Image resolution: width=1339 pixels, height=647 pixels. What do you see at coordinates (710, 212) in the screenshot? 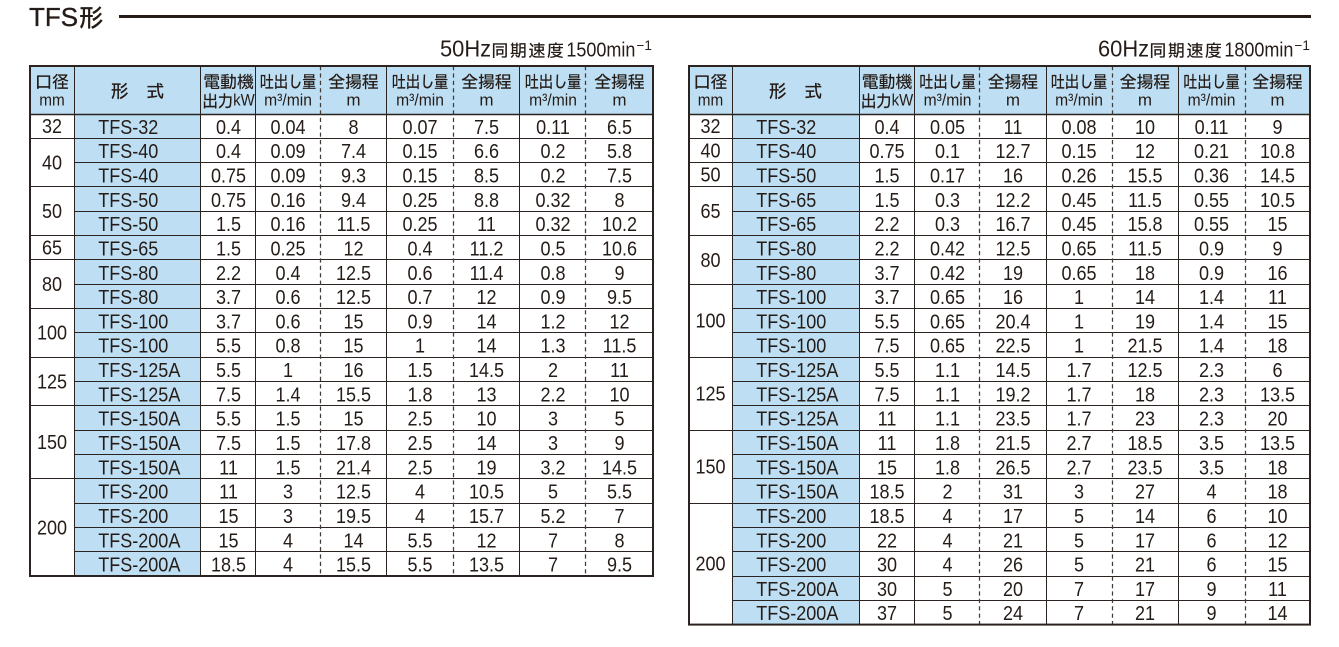
I see `svg-text: 65` at bounding box center [710, 212].